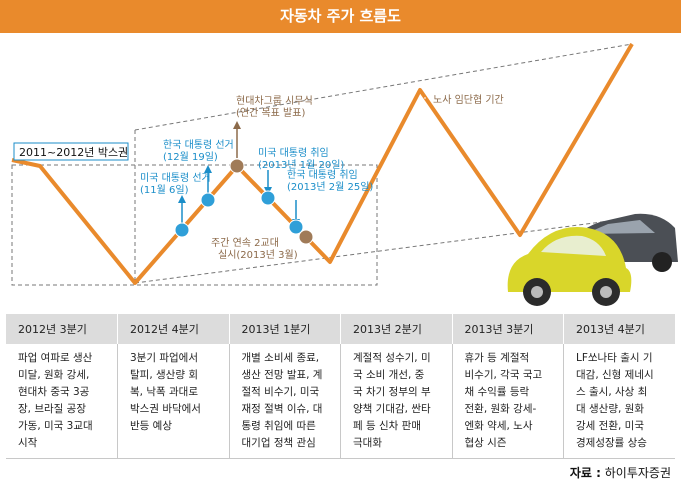 This screenshot has height=491, width=681. Describe the element at coordinates (585, 473) in the screenshot. I see `source-label: 자료 :` at that location.